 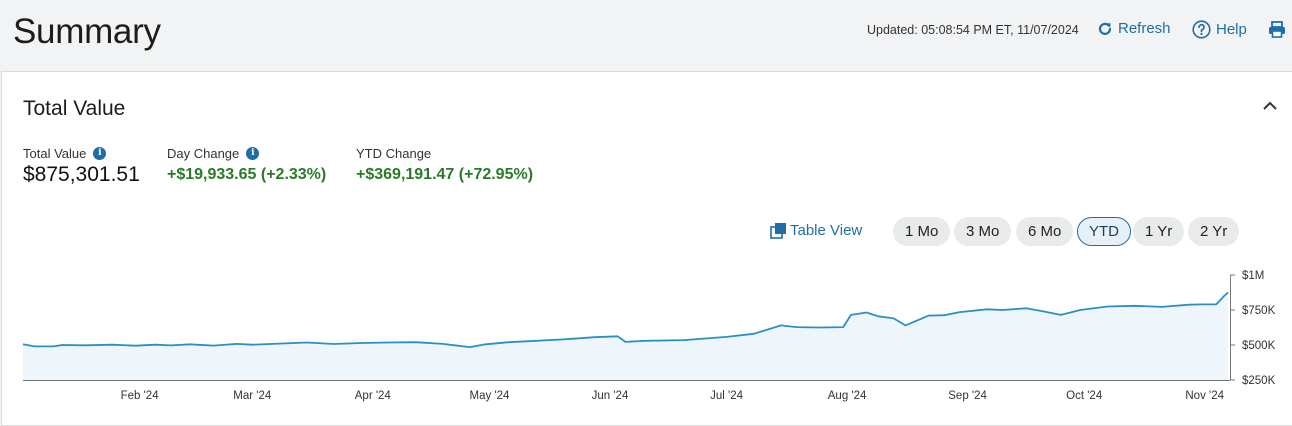 I want to click on x-tick-label: Oct '24, so click(x=1084, y=396).